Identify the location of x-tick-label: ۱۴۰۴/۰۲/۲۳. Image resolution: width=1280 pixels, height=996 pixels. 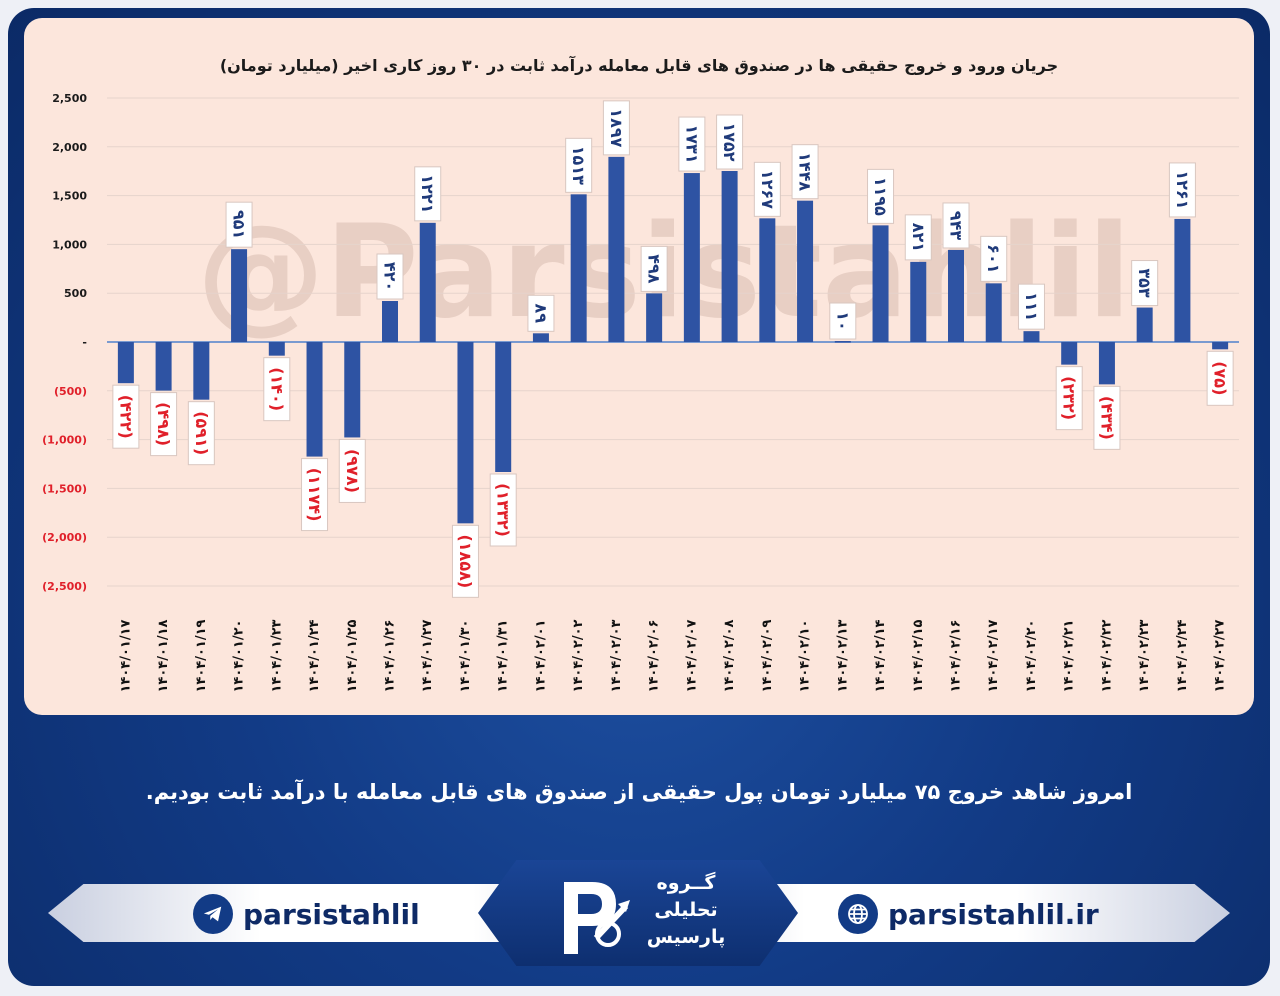
(1144, 655).